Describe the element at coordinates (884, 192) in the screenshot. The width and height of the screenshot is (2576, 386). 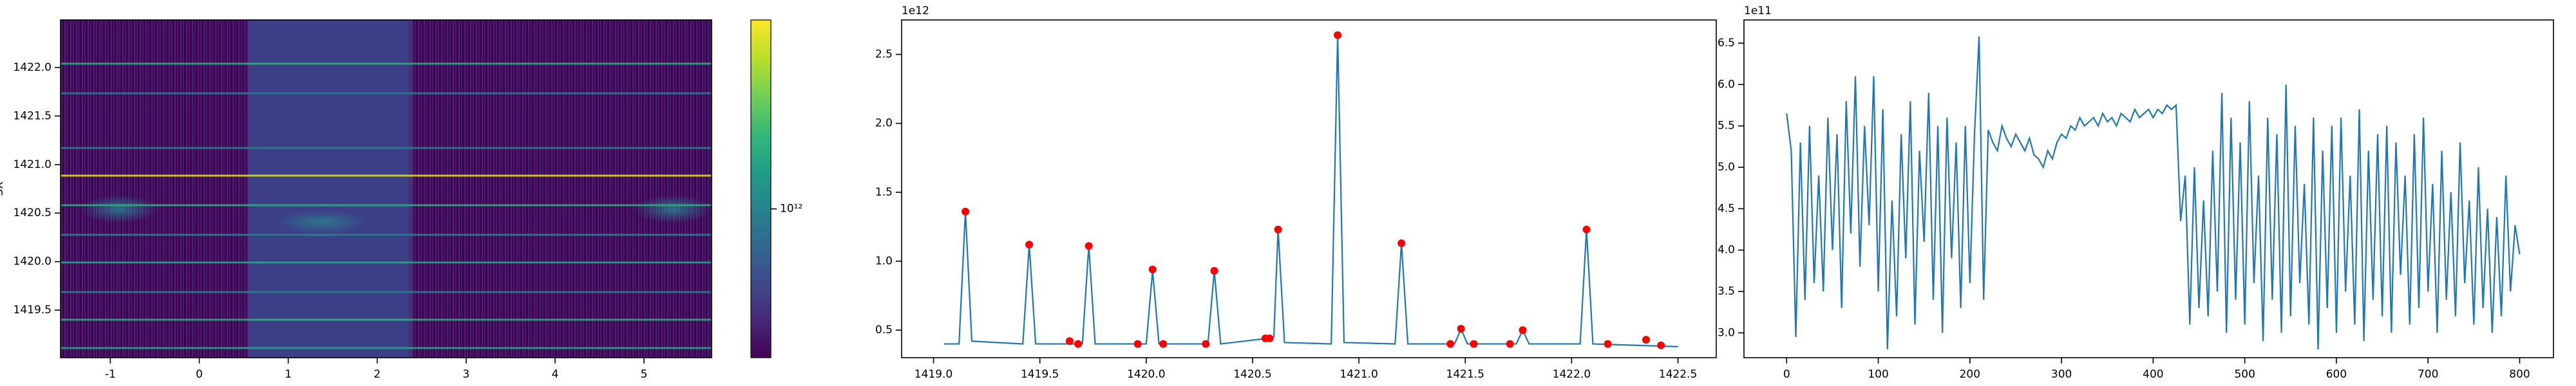
I see `y-tick-label: 1.5` at that location.